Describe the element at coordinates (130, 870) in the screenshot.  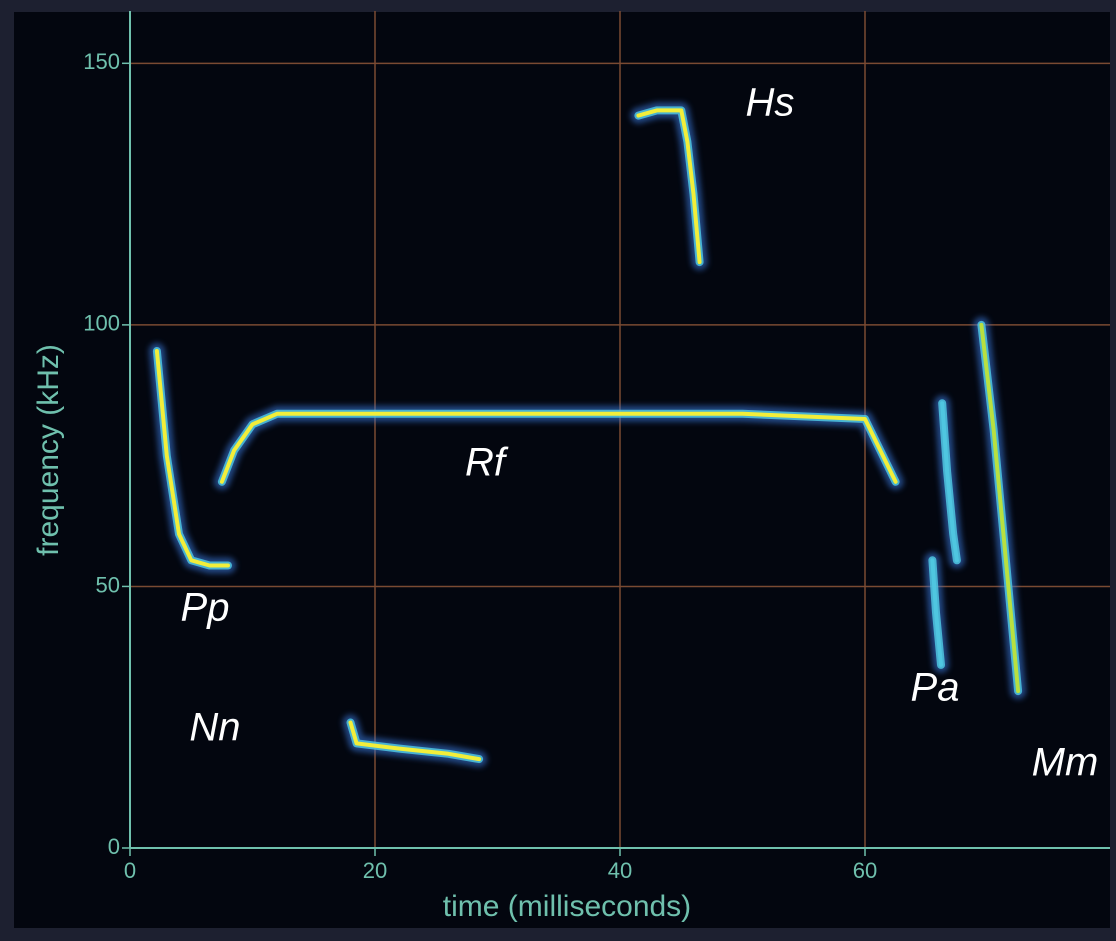
I see `x-tick-label: 0` at that location.